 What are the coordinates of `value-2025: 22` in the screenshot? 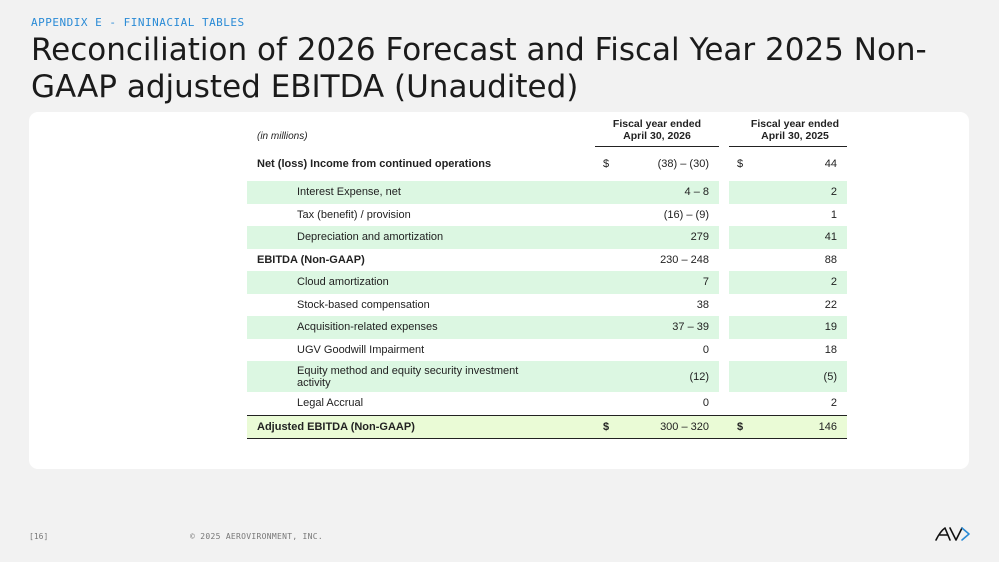 It's located at (830, 304).